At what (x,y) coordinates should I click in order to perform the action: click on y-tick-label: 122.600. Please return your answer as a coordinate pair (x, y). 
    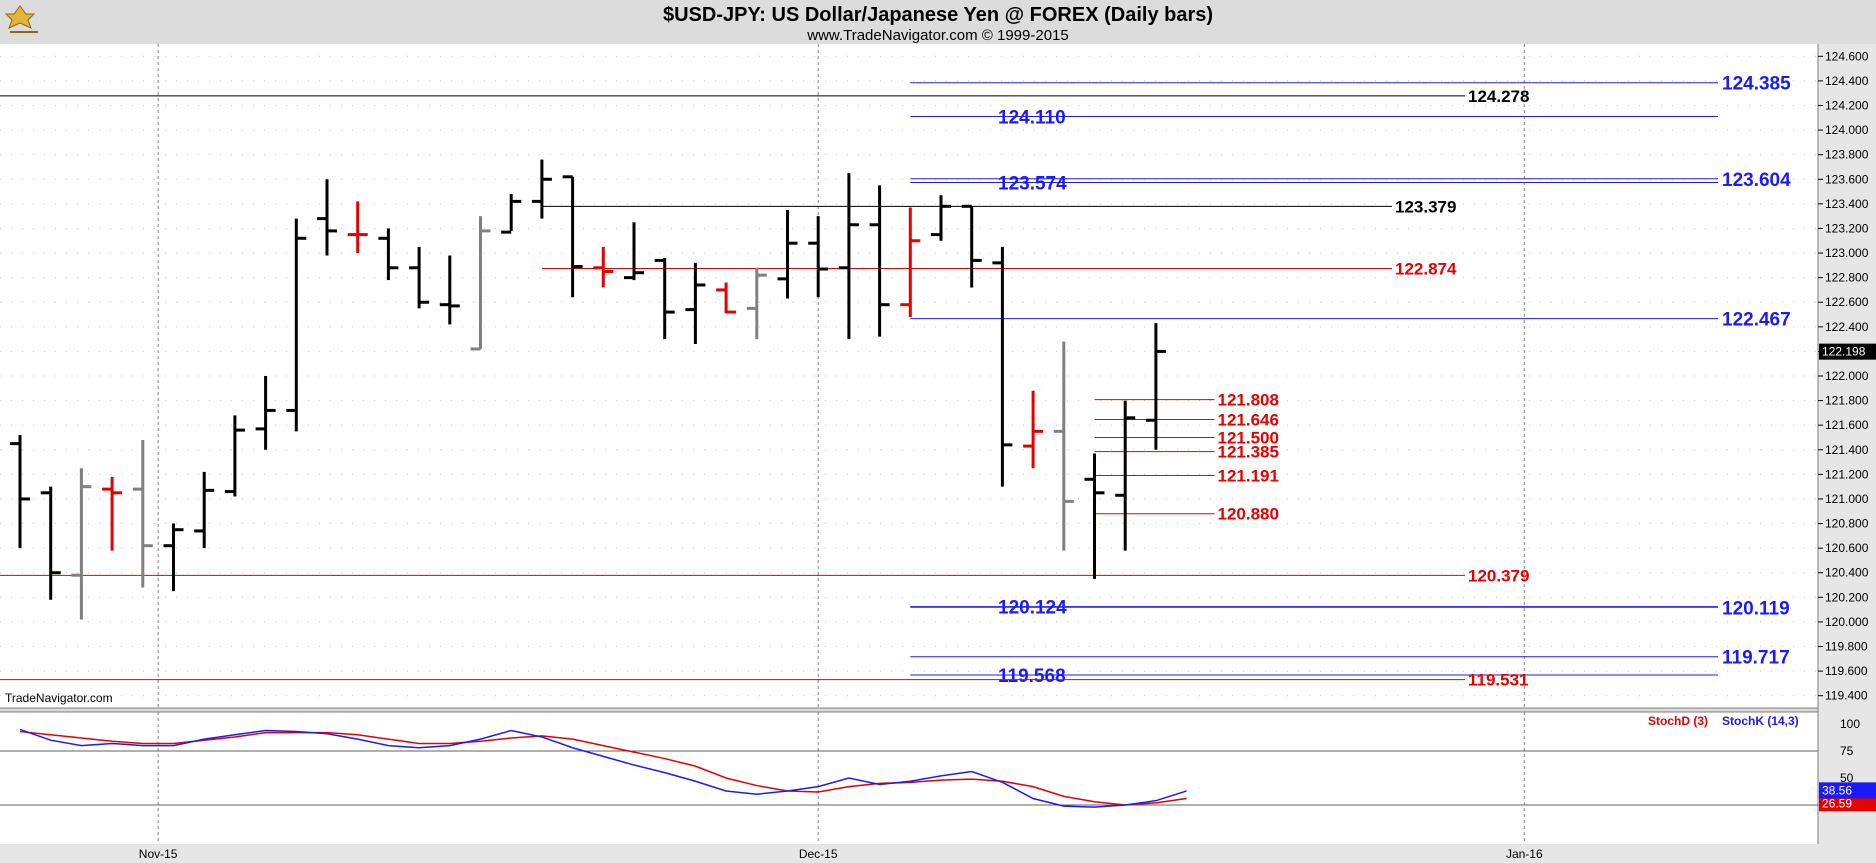
    Looking at the image, I should click on (1847, 302).